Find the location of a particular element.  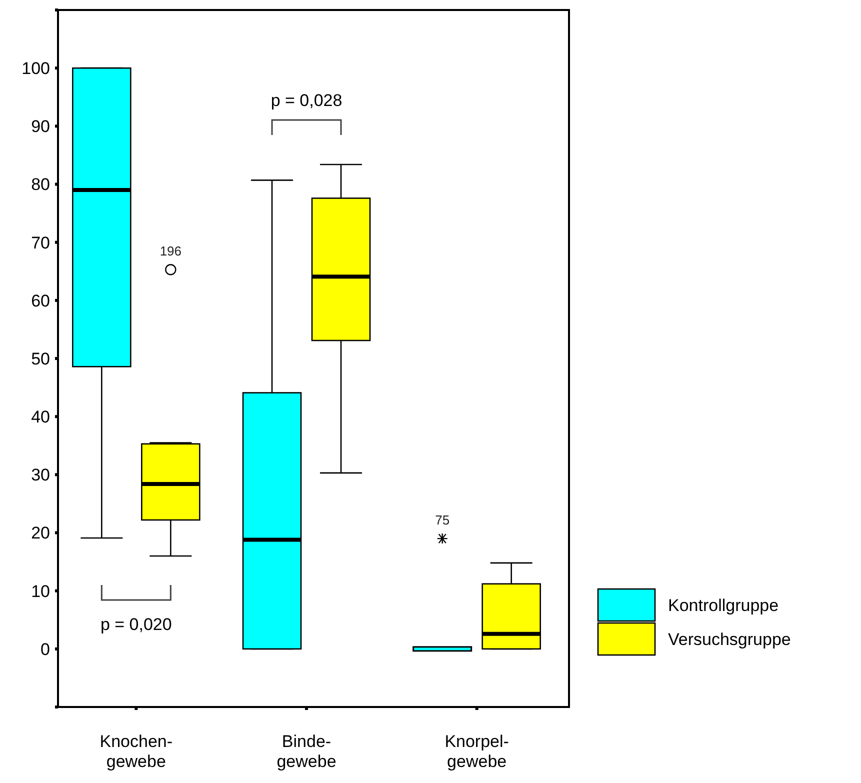

legend-label: Versuchsgruppe is located at coordinates (729, 639).